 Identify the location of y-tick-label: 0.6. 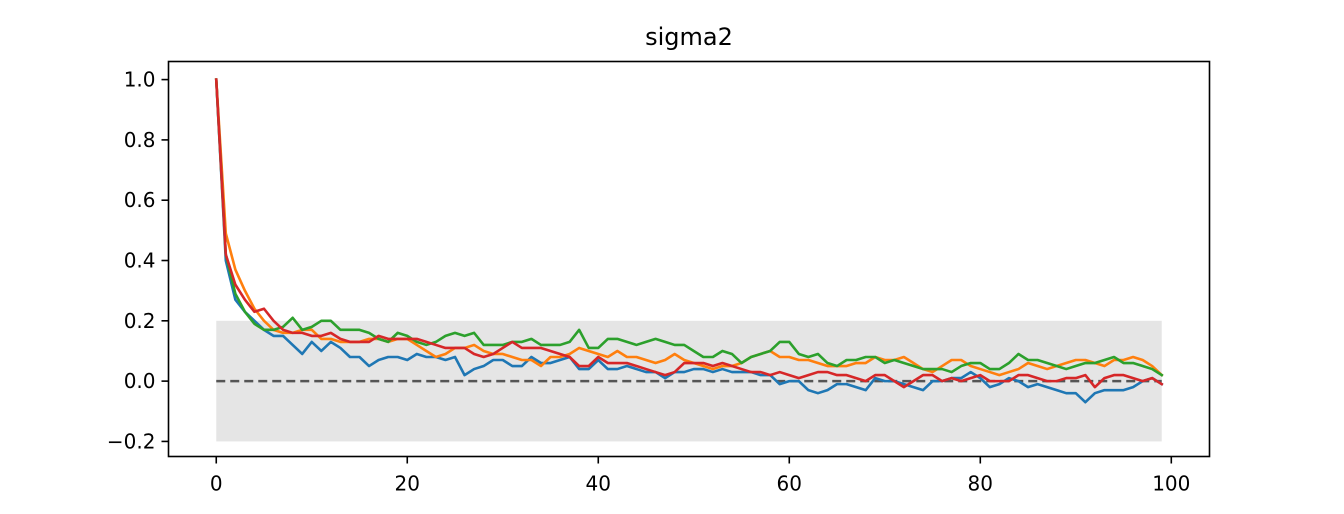
(140, 200).